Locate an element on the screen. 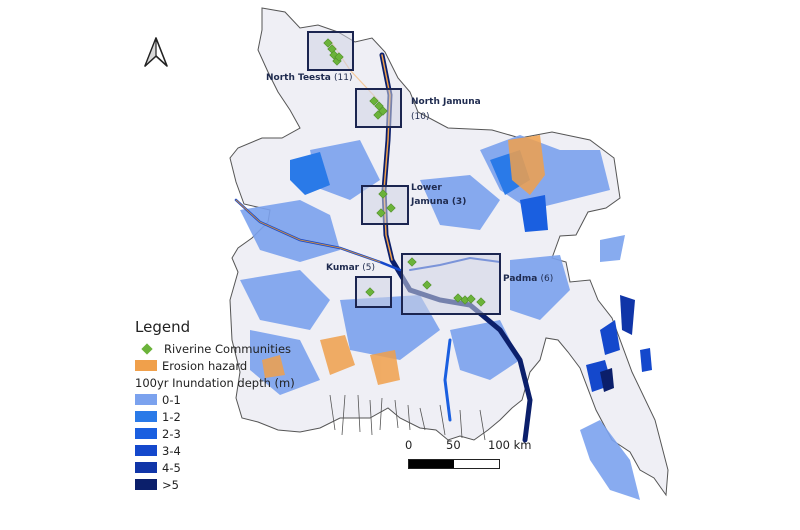 Image resolution: width=800 pixels, height=530 pixels. legend-class-gt5: >5 is located at coordinates (215, 484).